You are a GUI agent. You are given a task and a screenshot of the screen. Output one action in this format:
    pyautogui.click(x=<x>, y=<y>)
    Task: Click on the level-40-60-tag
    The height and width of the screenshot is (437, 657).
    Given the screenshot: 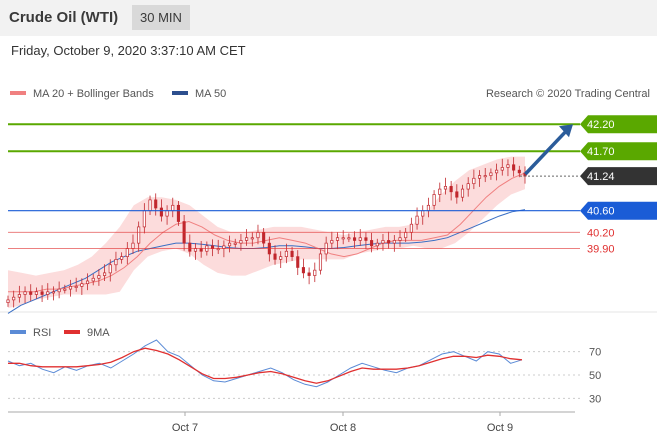 What is the action you would take?
    pyautogui.click(x=618, y=210)
    